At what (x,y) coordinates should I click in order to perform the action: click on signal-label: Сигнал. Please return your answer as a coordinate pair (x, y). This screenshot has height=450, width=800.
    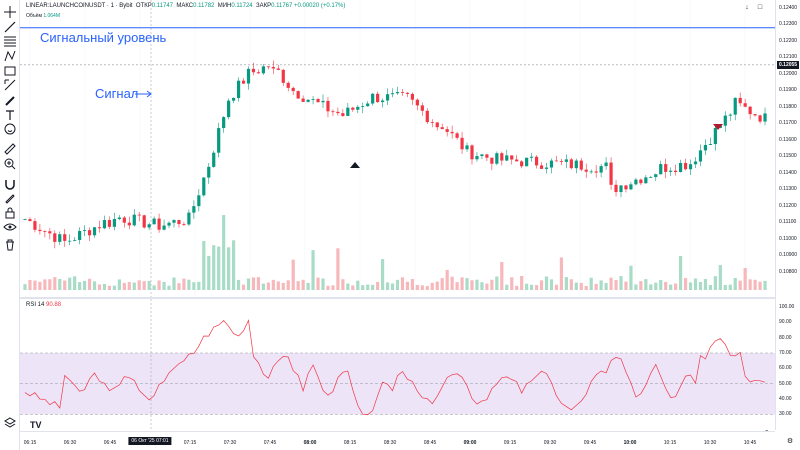
    Looking at the image, I should click on (117, 93).